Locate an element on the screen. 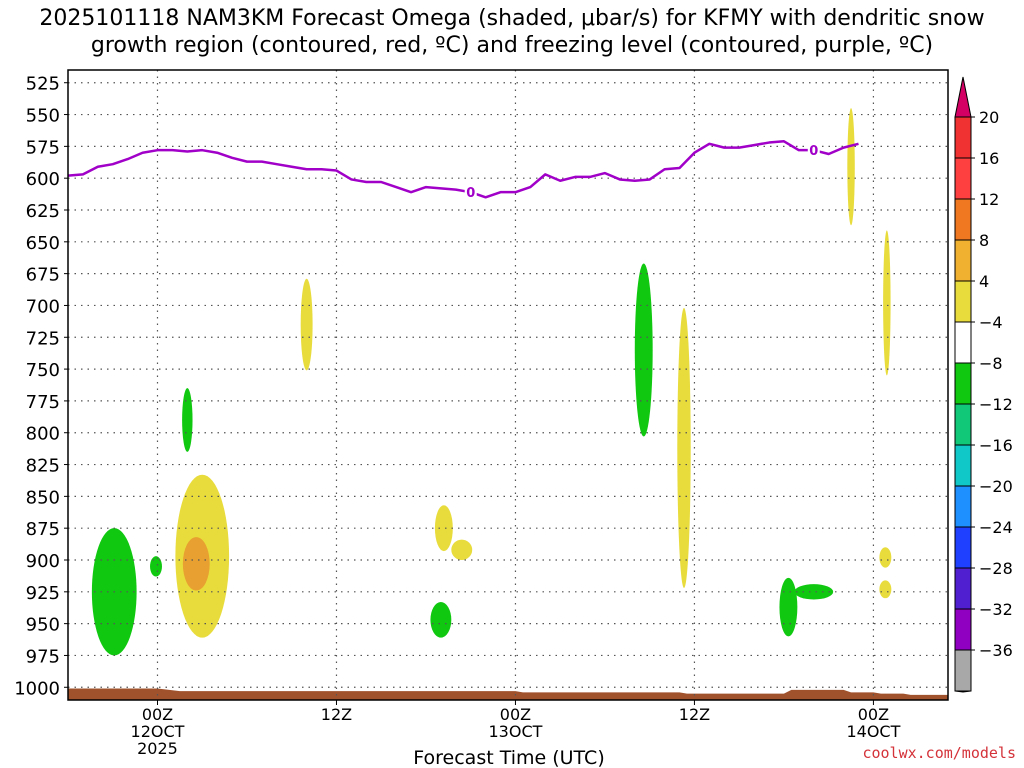 The width and height of the screenshot is (1024, 768). terrain-layer is located at coordinates (508, 694).